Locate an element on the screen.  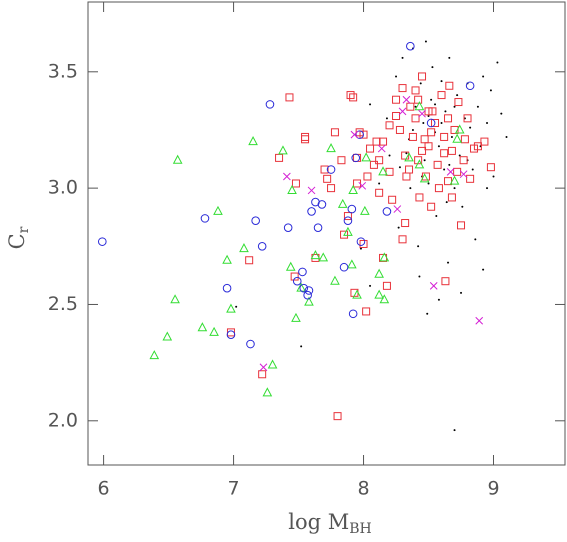
y-axis-label: Cr is located at coordinates (19, 237).